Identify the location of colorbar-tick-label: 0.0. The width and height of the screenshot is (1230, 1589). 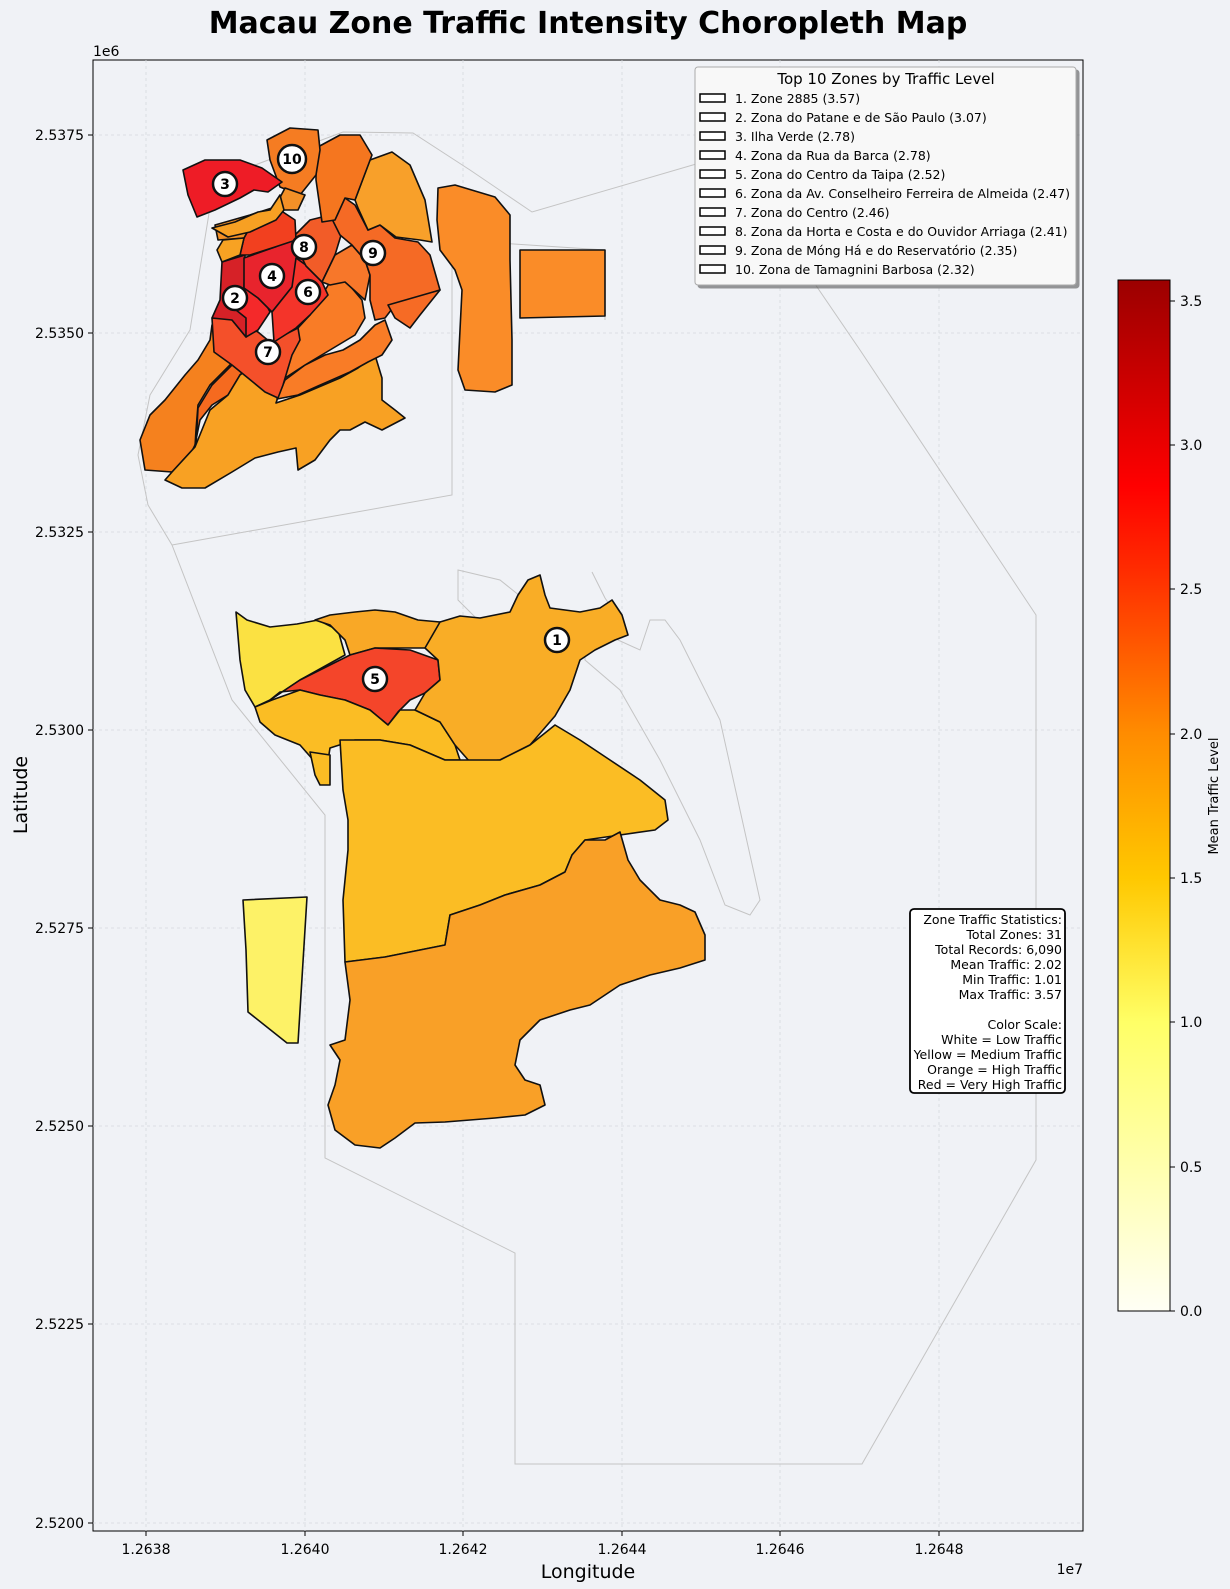
(1191, 1312).